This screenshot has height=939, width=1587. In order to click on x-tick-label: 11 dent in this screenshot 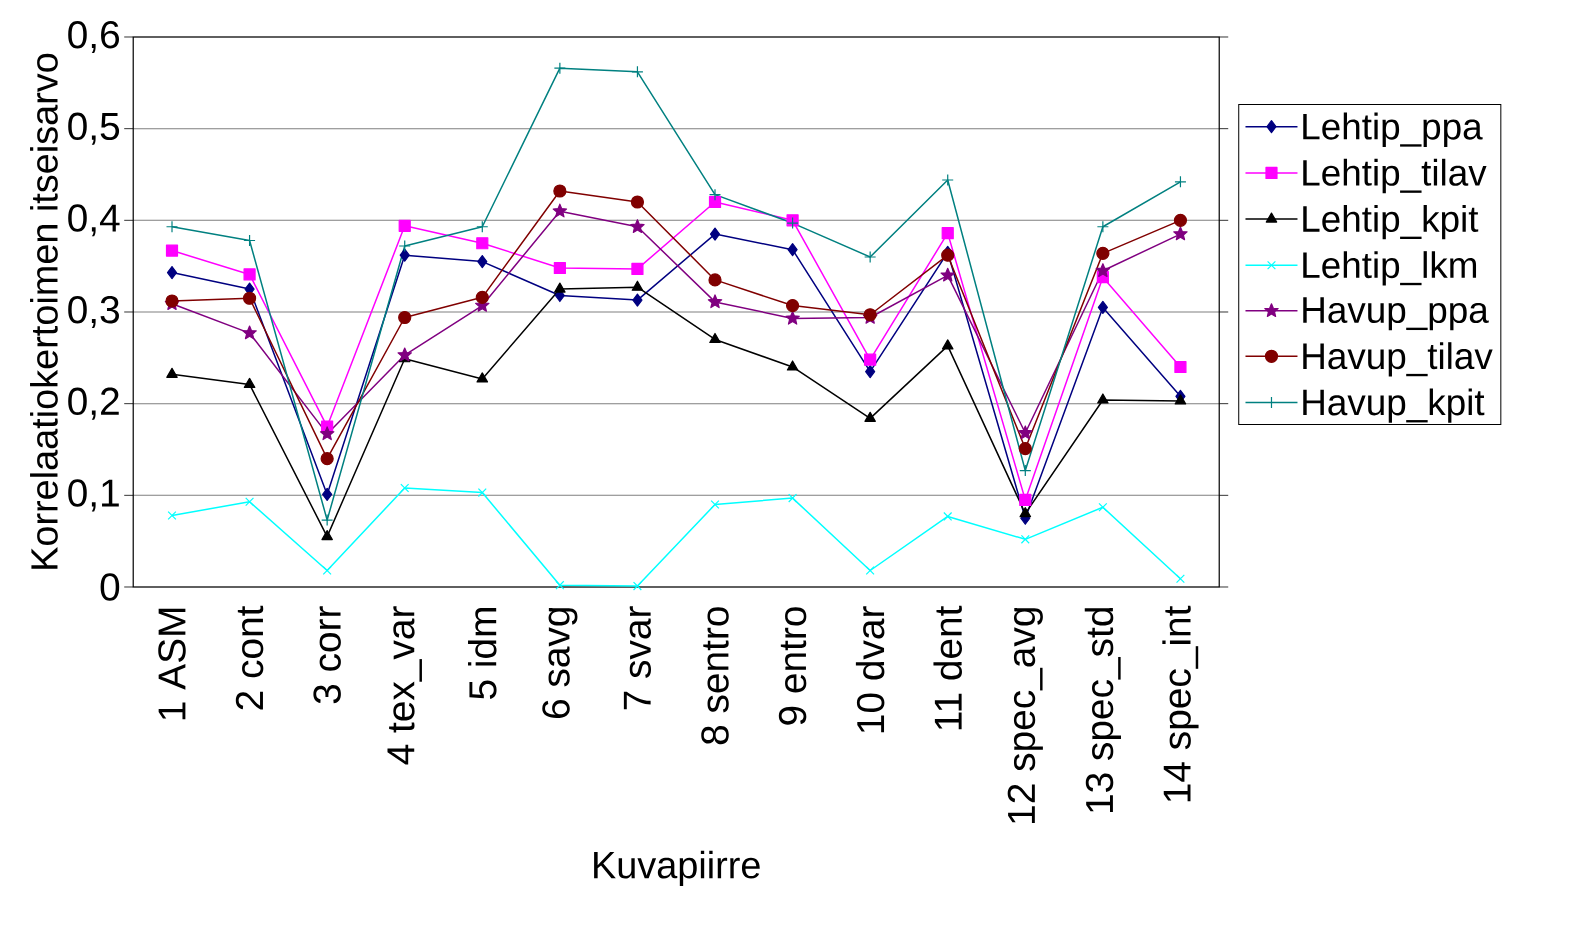, I will do `click(947, 667)`.